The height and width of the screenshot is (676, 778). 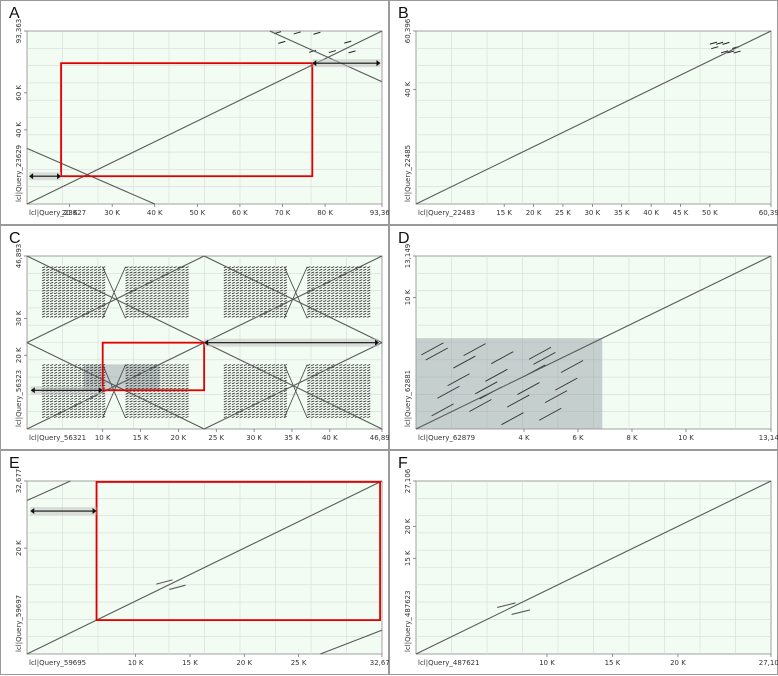 What do you see at coordinates (19, 31) in the screenshot?
I see `y-tick-label: 93,363` at bounding box center [19, 31].